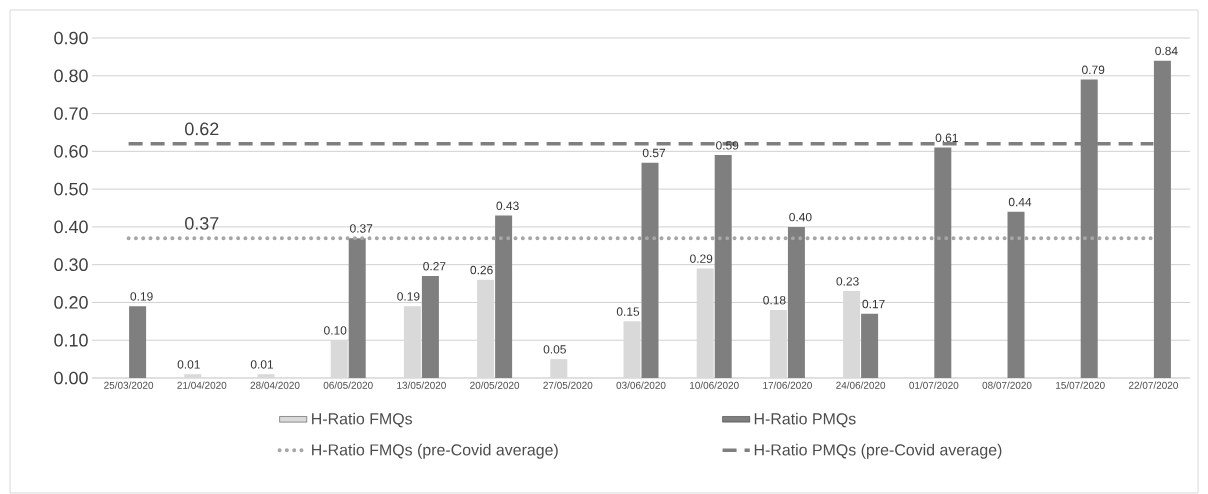  What do you see at coordinates (805, 420) in the screenshot?
I see `legend-label: H-Ratio PMQs` at bounding box center [805, 420].